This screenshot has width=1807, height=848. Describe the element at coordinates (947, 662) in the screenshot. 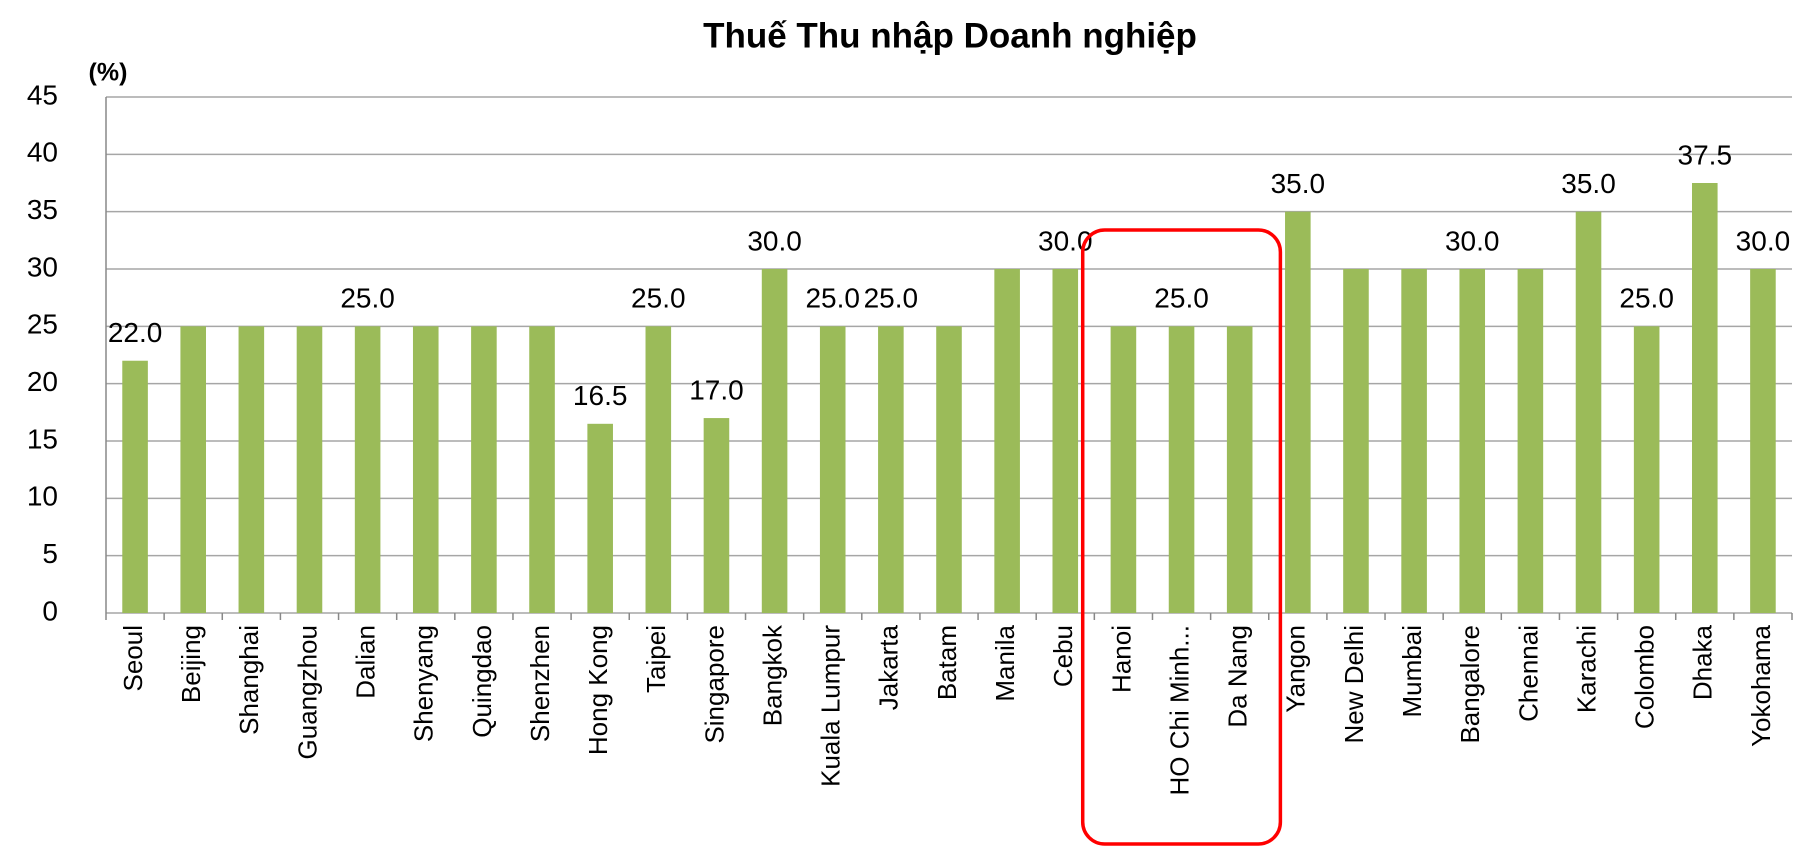

I see `x-tick-label: Batam` at that location.